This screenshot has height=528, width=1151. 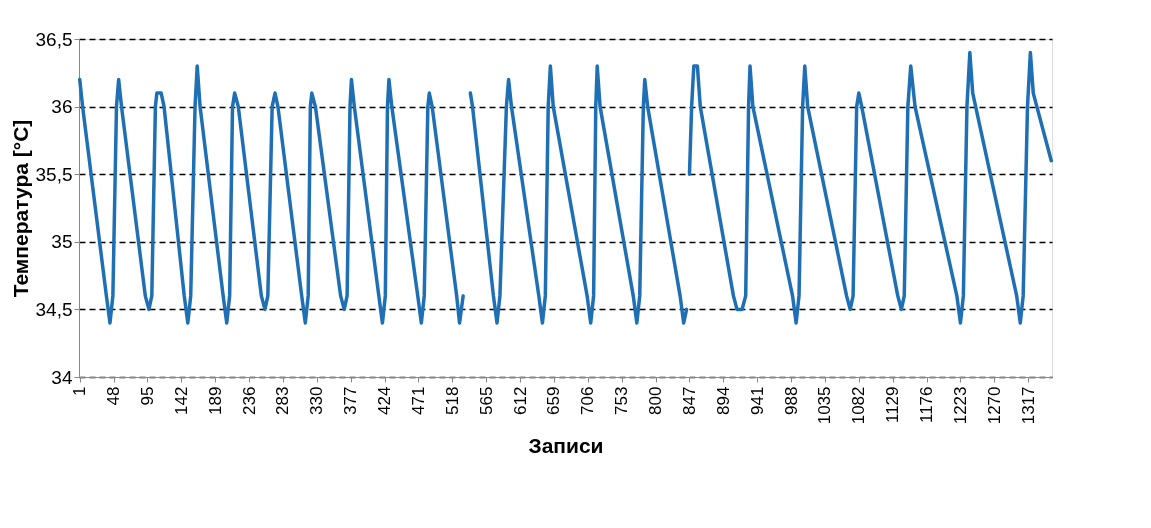 What do you see at coordinates (452, 400) in the screenshot?
I see `x-tick-label: 518` at bounding box center [452, 400].